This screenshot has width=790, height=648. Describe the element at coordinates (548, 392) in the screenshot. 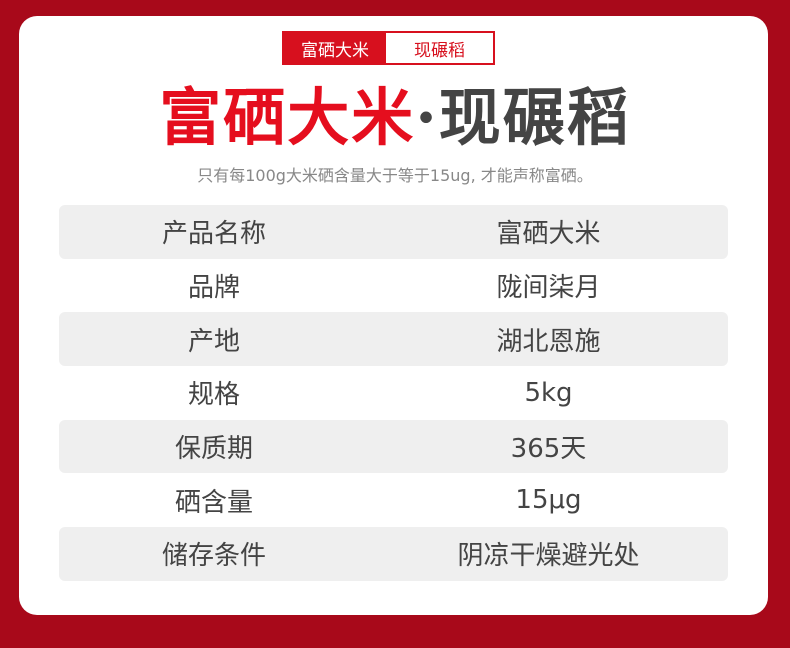

I see `row-value: 5kg` at that location.